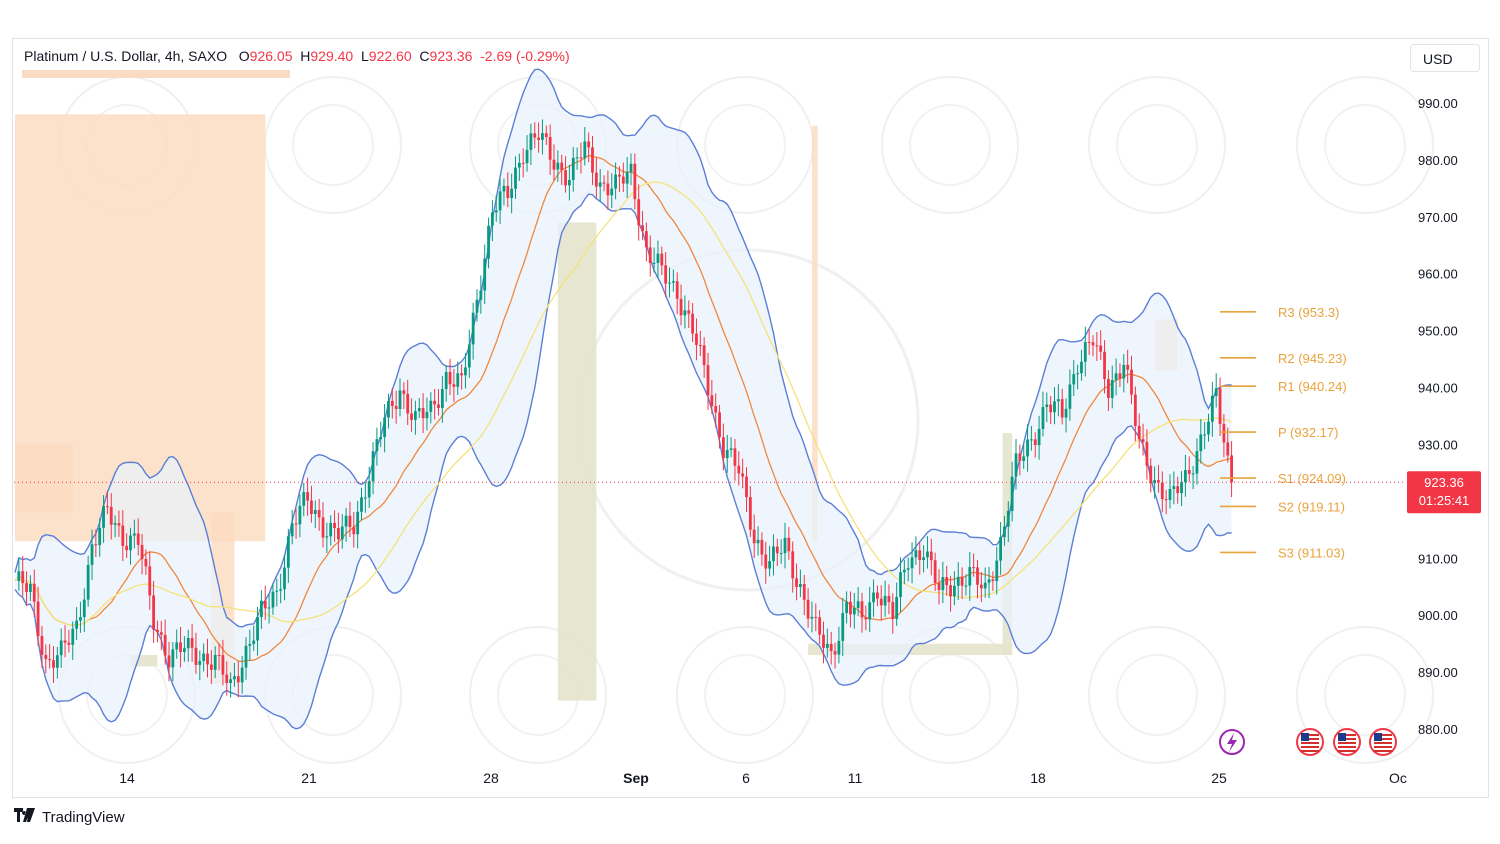 This screenshot has width=1500, height=844. What do you see at coordinates (244, 56) in the screenshot?
I see `open-label: O` at bounding box center [244, 56].